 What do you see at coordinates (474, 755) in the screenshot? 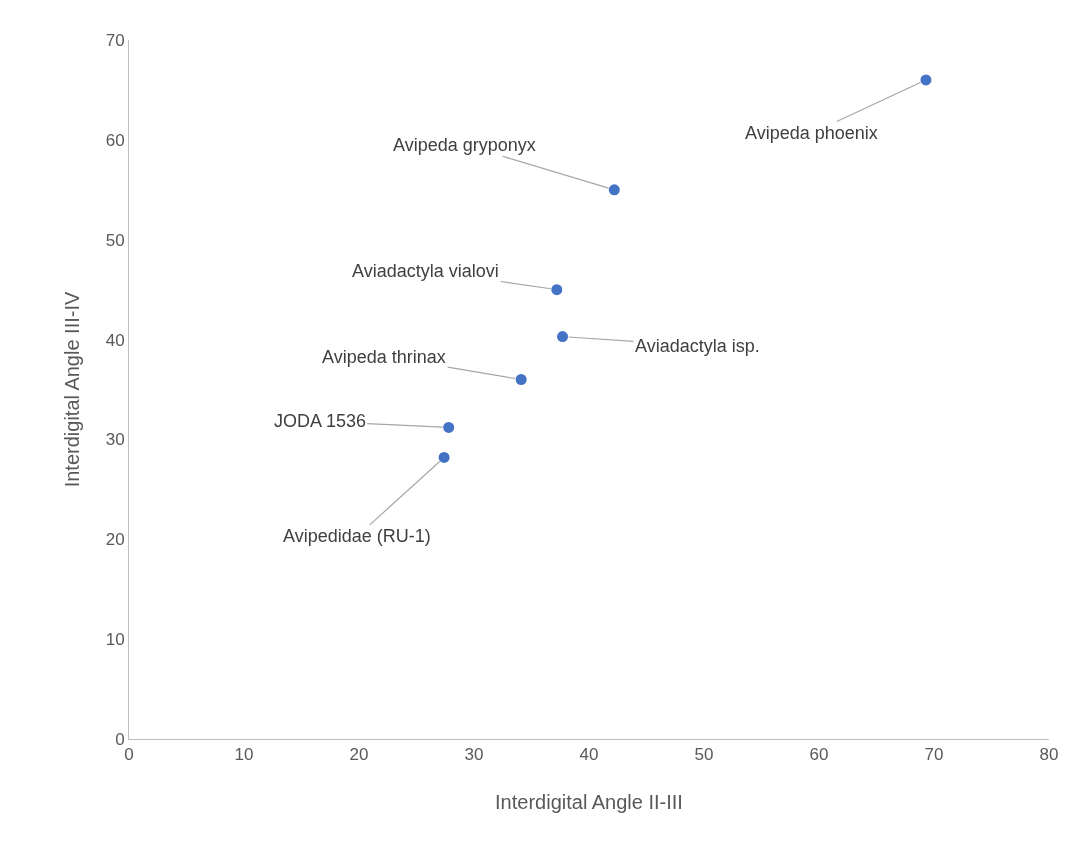
I see `x-tick-label: 30` at bounding box center [474, 755].